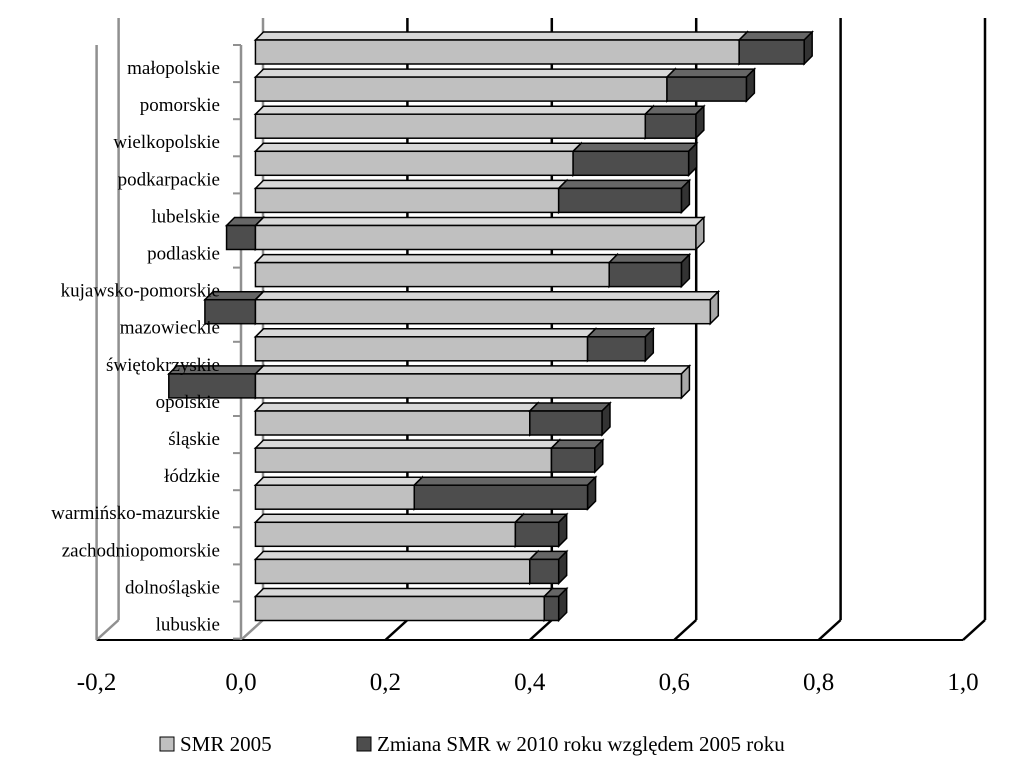  Describe the element at coordinates (818, 682) in the screenshot. I see `x-tick-label: 0,8` at that location.